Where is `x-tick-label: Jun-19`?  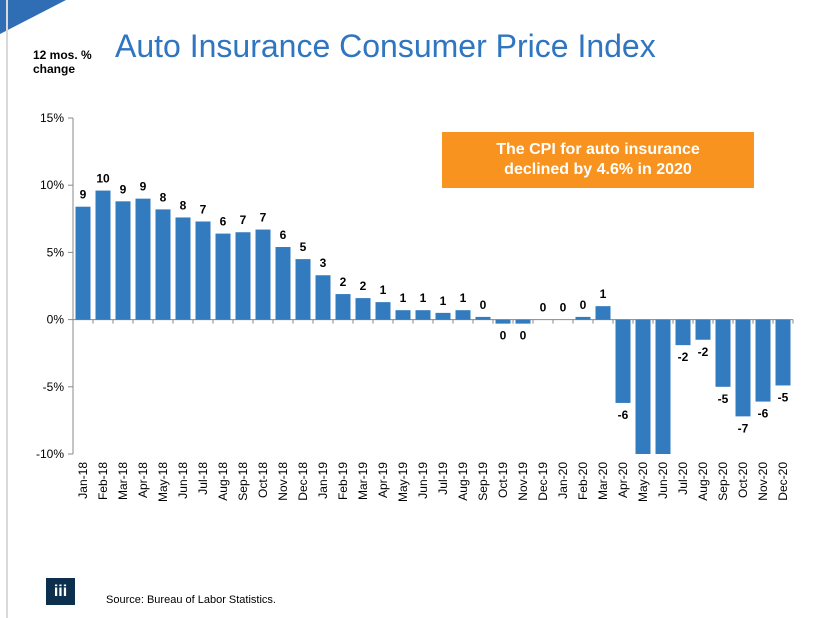
x-tick-label: Jun-19 is located at coordinates (423, 480).